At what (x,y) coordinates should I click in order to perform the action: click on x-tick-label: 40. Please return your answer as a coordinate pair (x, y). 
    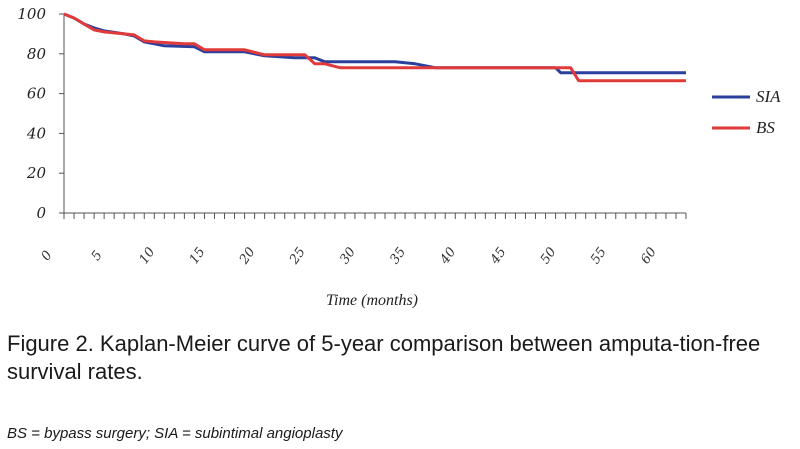
    Looking at the image, I should click on (448, 256).